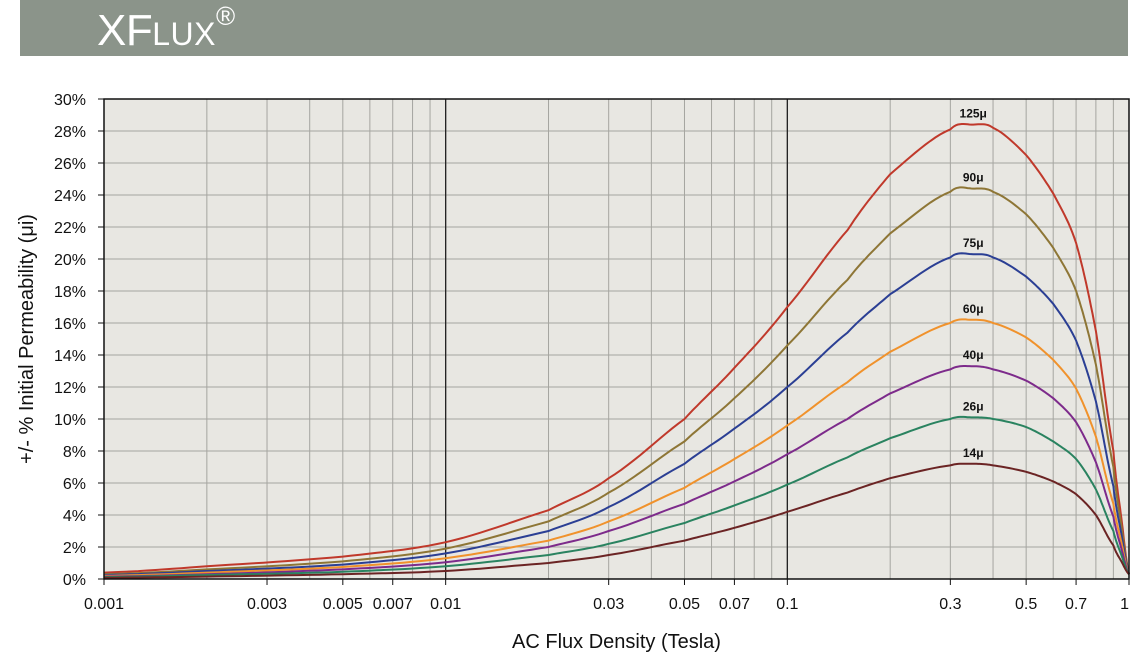 The height and width of the screenshot is (662, 1141). Describe the element at coordinates (973, 283) in the screenshot. I see `series-labels: 125μ 90μ 75μ 60μ 40μ 26μ 14μ` at that location.